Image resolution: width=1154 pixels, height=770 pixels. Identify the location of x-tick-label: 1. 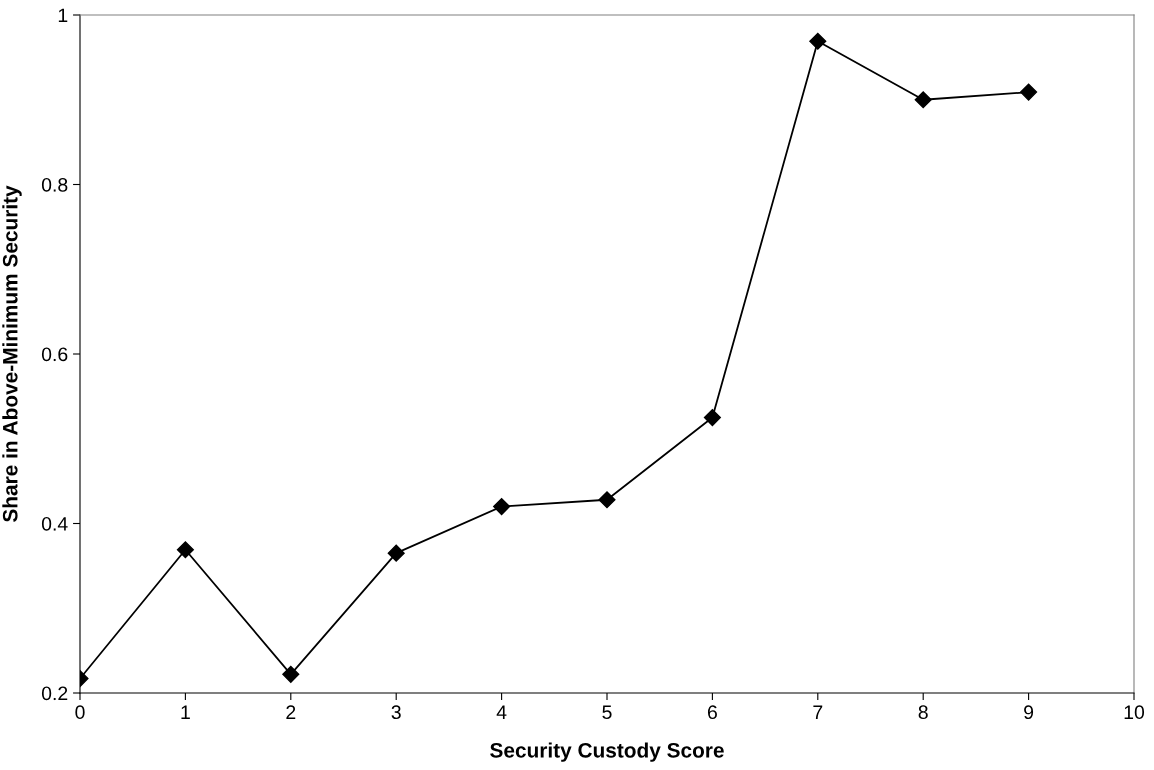
(185, 712).